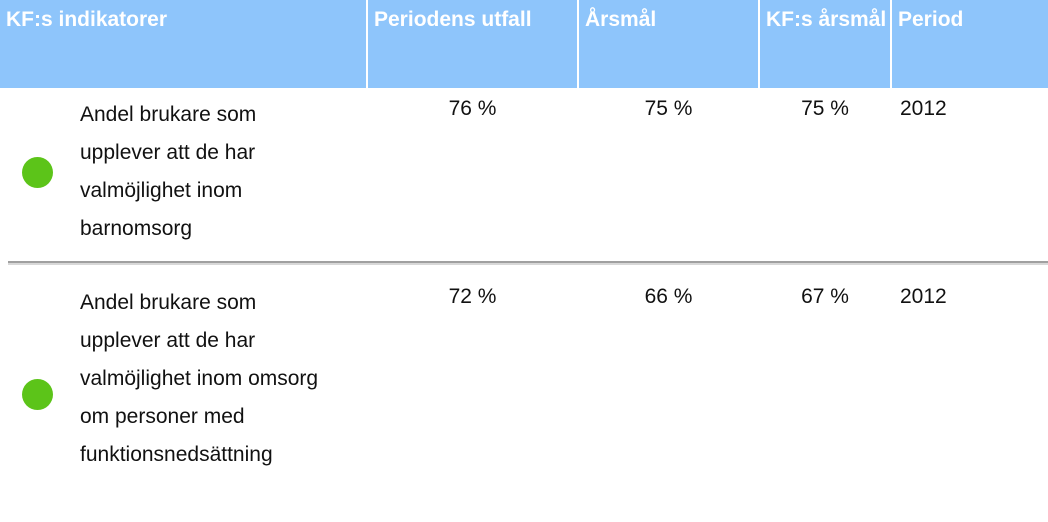  What do you see at coordinates (668, 296) in the screenshot?
I see `value-cell: 66 %` at bounding box center [668, 296].